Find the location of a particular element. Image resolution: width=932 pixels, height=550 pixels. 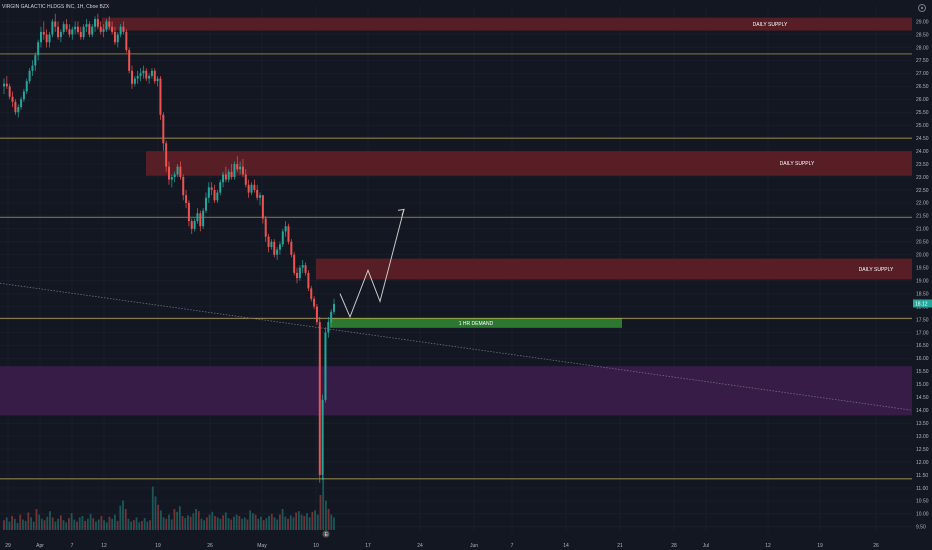

price-tick-label: 19.00 is located at coordinates (922, 281).